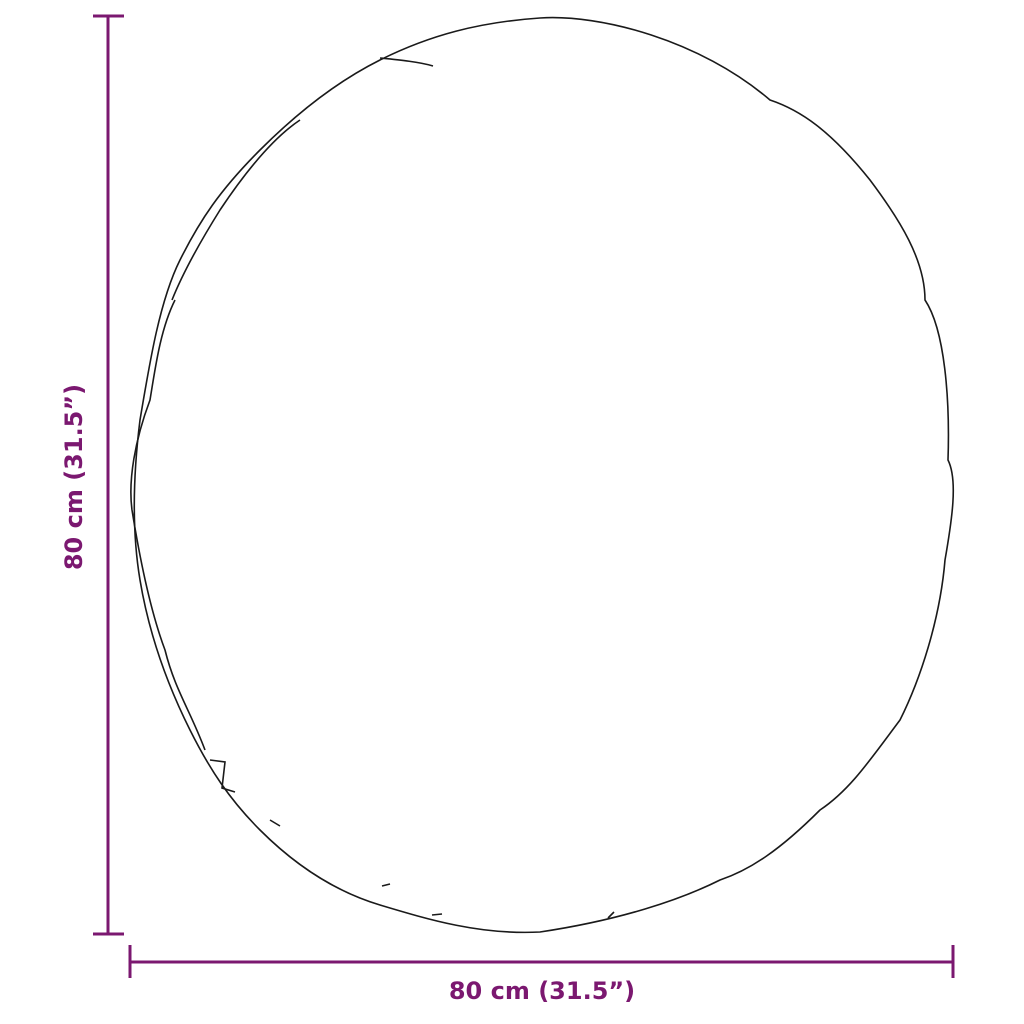  Describe the element at coordinates (74, 477) in the screenshot. I see `height-label: 80 cm (31.5”)` at that location.